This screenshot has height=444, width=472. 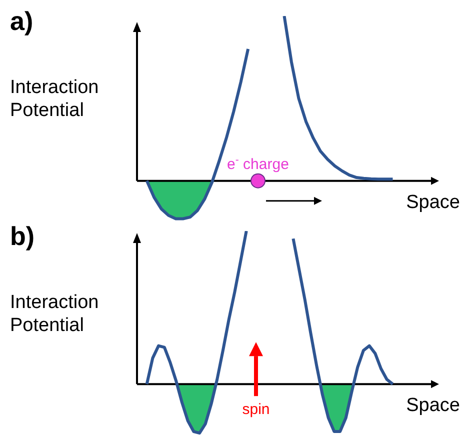 I want to click on chart-title: a), so click(x=22, y=21).